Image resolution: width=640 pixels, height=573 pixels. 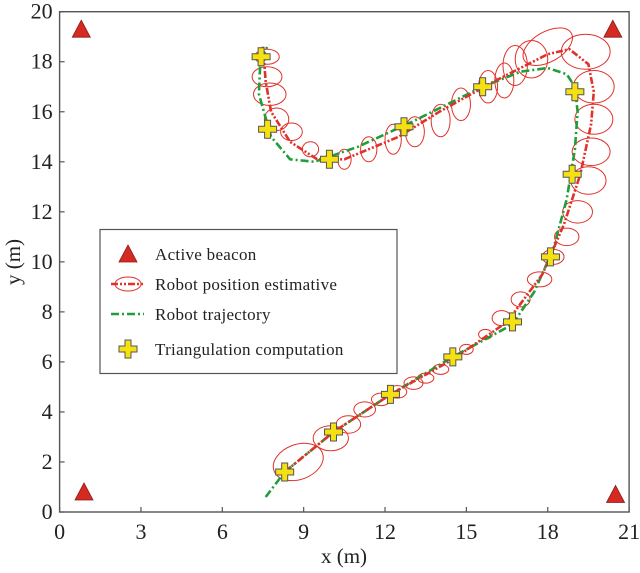 I want to click on y-tick-label: 16, so click(x=42, y=111).